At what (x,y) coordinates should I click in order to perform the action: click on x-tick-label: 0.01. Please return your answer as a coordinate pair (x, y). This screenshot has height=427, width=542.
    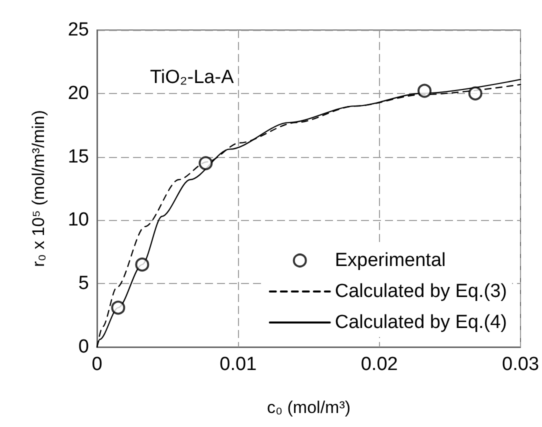
    Looking at the image, I should click on (238, 364).